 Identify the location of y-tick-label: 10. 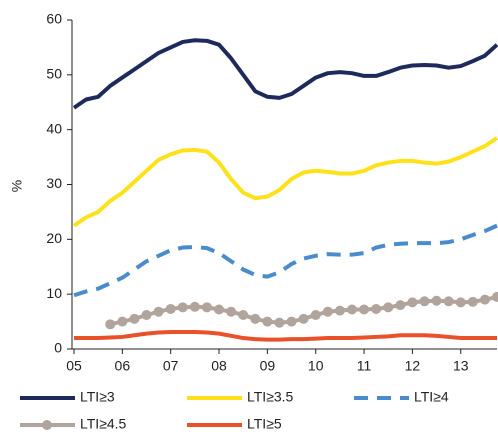
(54, 293).